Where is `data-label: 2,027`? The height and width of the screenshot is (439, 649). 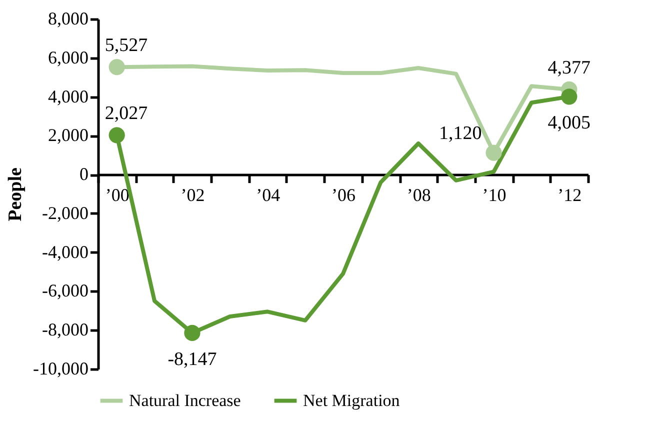 data-label: 2,027 is located at coordinates (126, 113).